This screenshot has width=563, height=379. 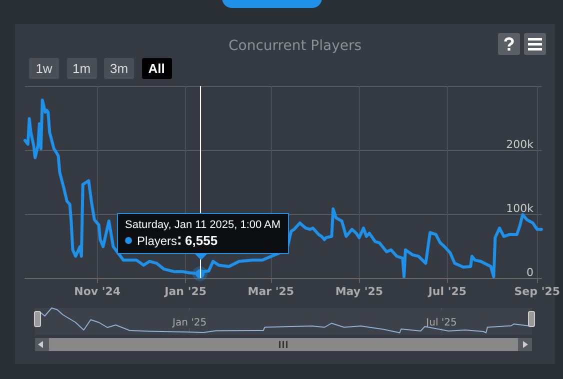 I want to click on x-tick-label: May '25, so click(x=359, y=291).